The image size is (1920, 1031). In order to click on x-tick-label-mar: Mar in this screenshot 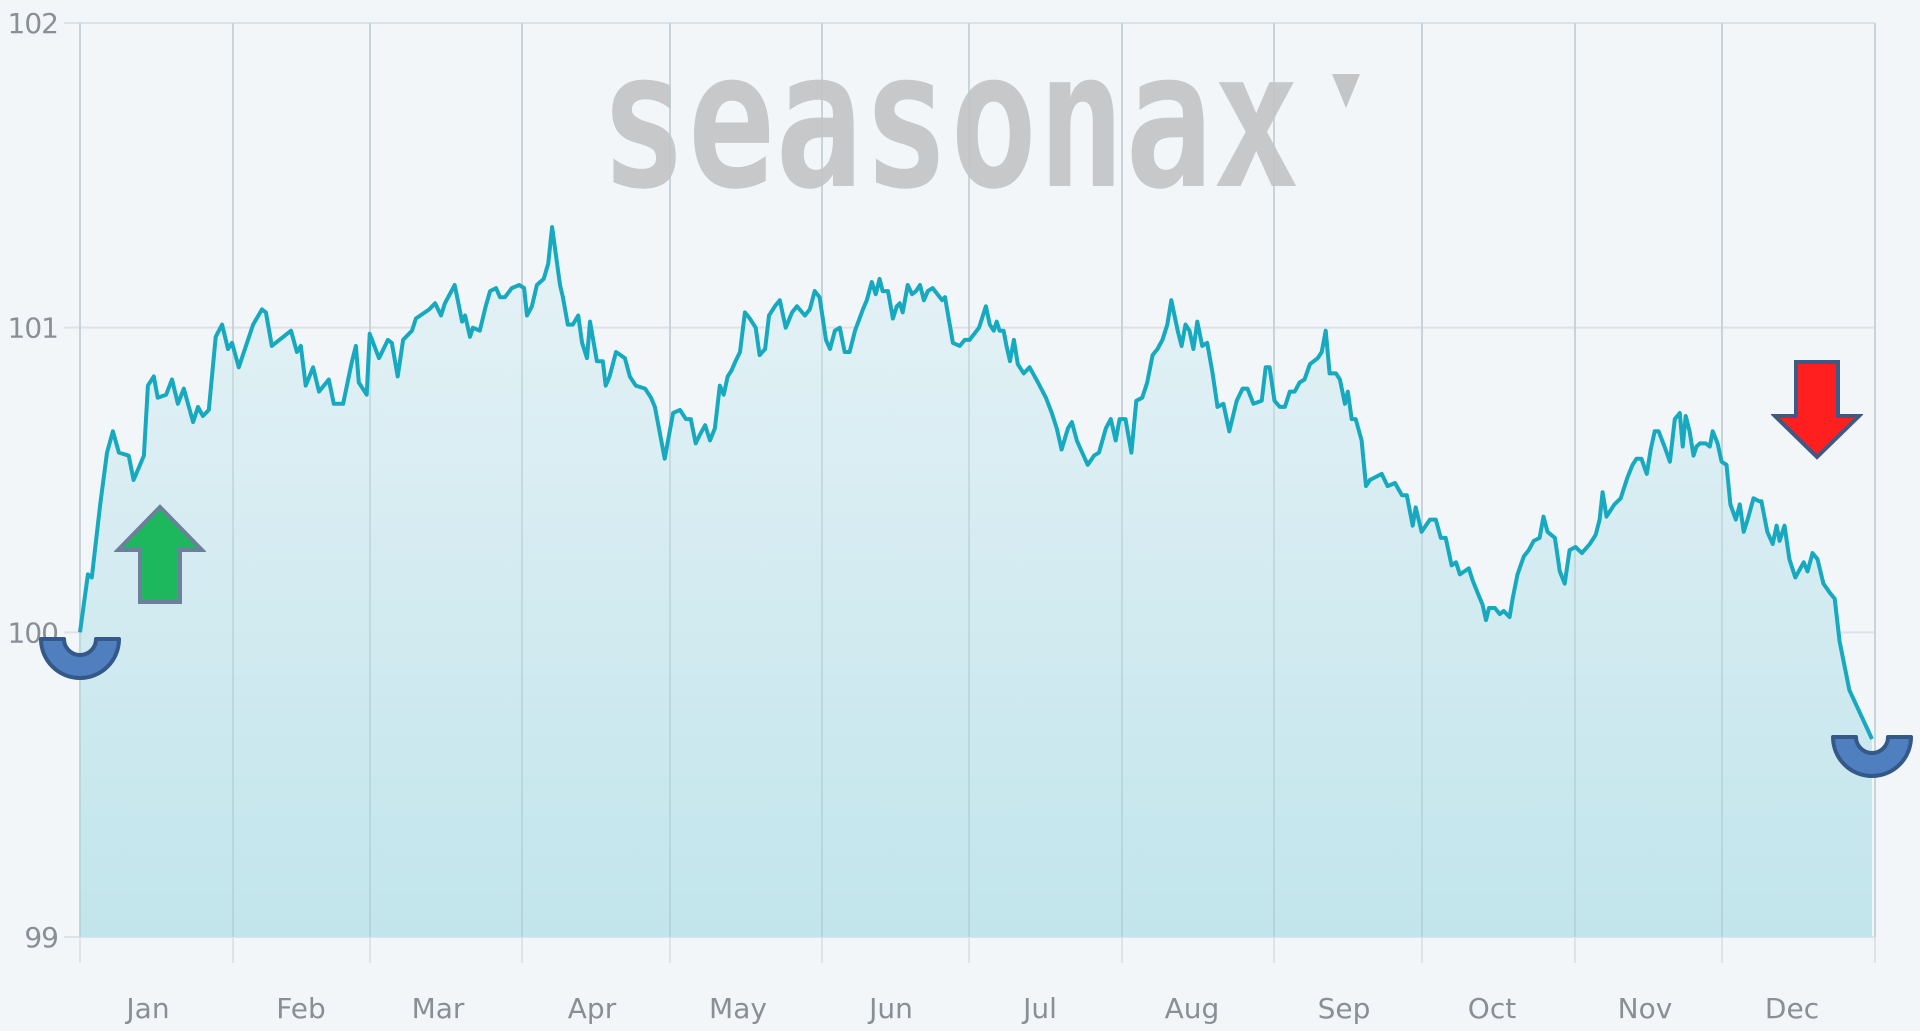, I will do `click(438, 1008)`.